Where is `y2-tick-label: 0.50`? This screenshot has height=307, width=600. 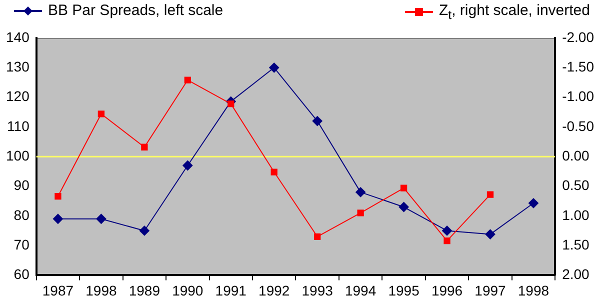 y2-tick-label: 0.50 is located at coordinates (576, 185).